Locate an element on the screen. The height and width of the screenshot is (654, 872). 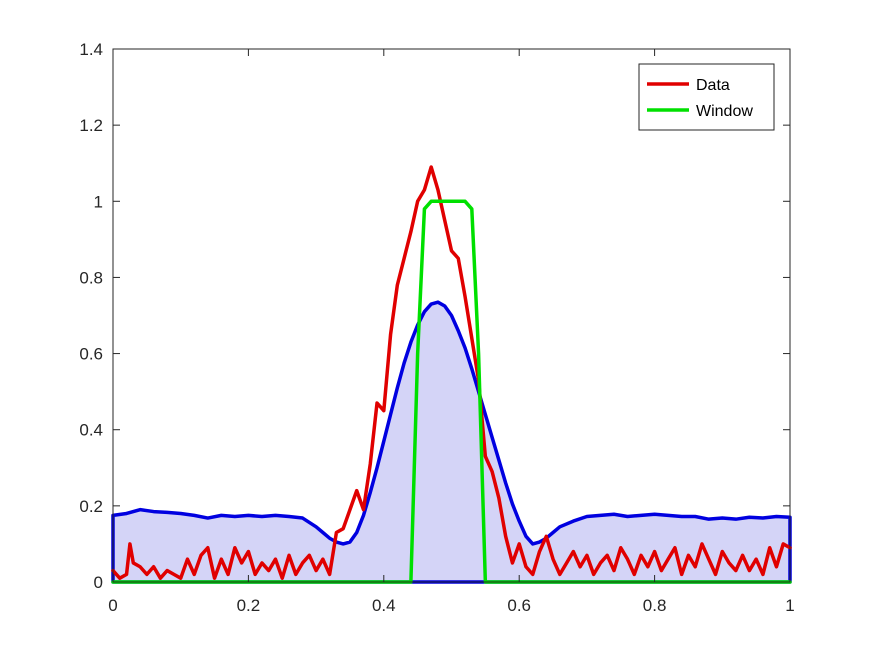
legend-box is located at coordinates (706, 97).